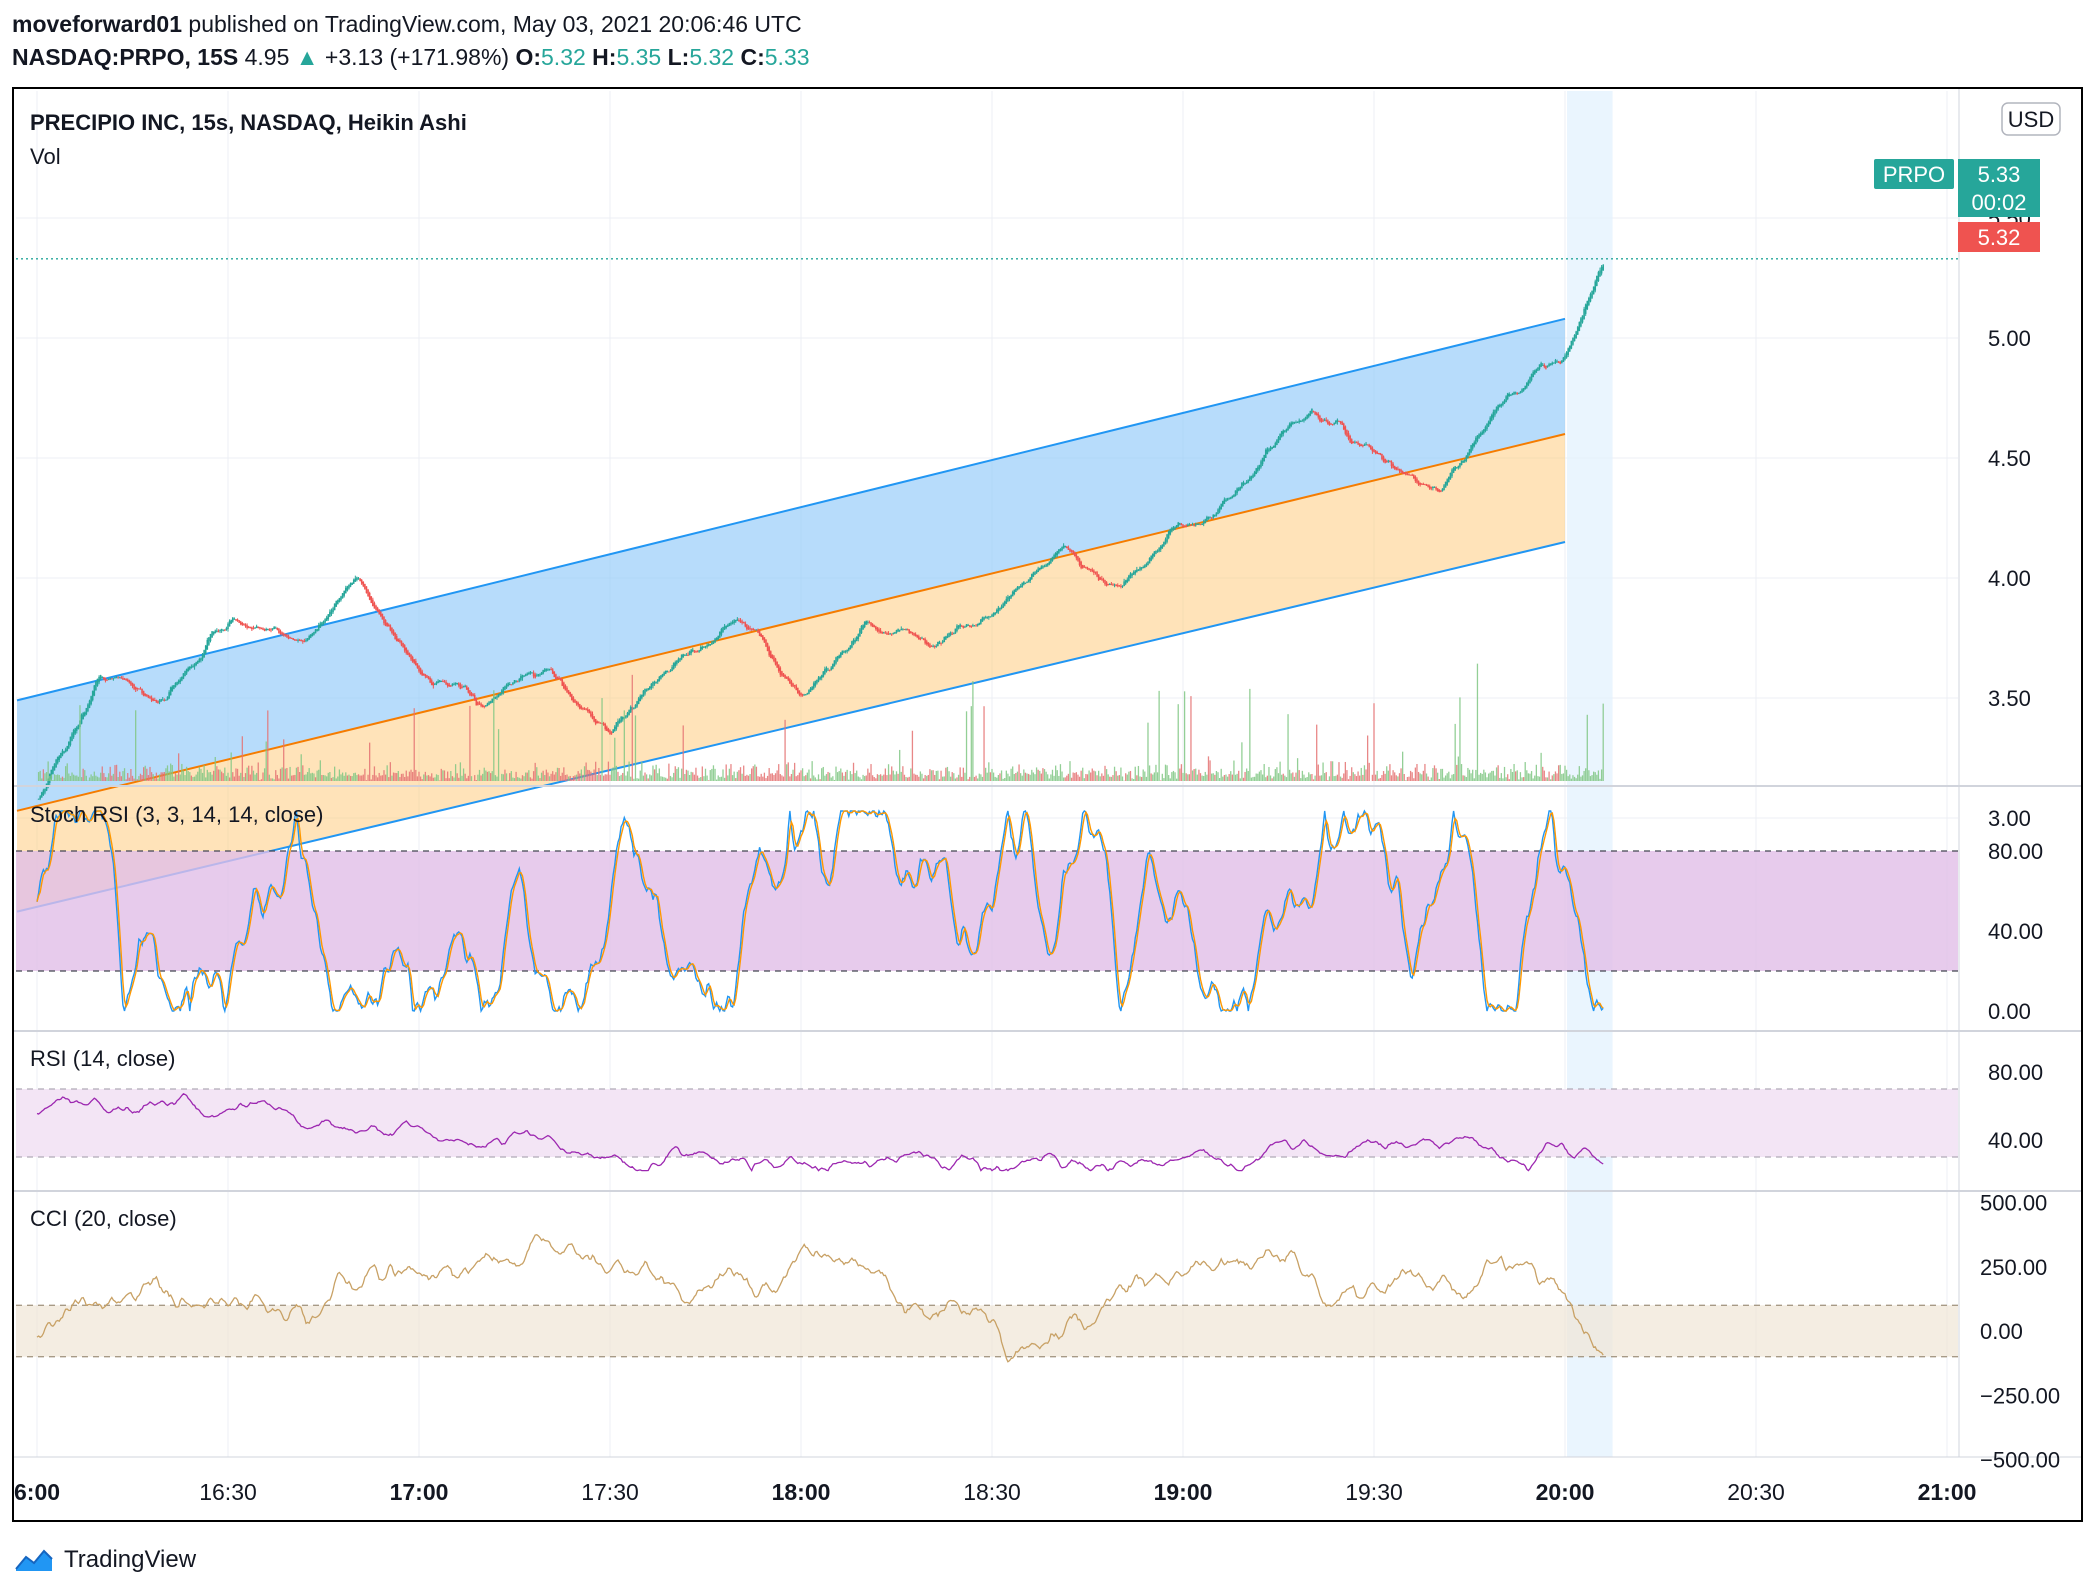 This screenshot has width=2096, height=1596. Describe the element at coordinates (2009, 818) in the screenshot. I see `price-tick-label: 3.00` at that location.